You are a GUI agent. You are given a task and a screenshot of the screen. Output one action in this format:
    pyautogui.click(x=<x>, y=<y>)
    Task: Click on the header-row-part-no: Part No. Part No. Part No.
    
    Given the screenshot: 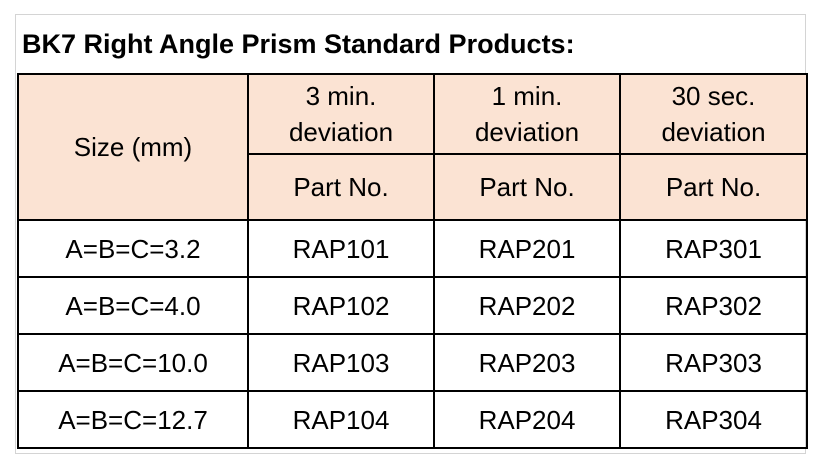 What is the action you would take?
    pyautogui.click(x=413, y=187)
    